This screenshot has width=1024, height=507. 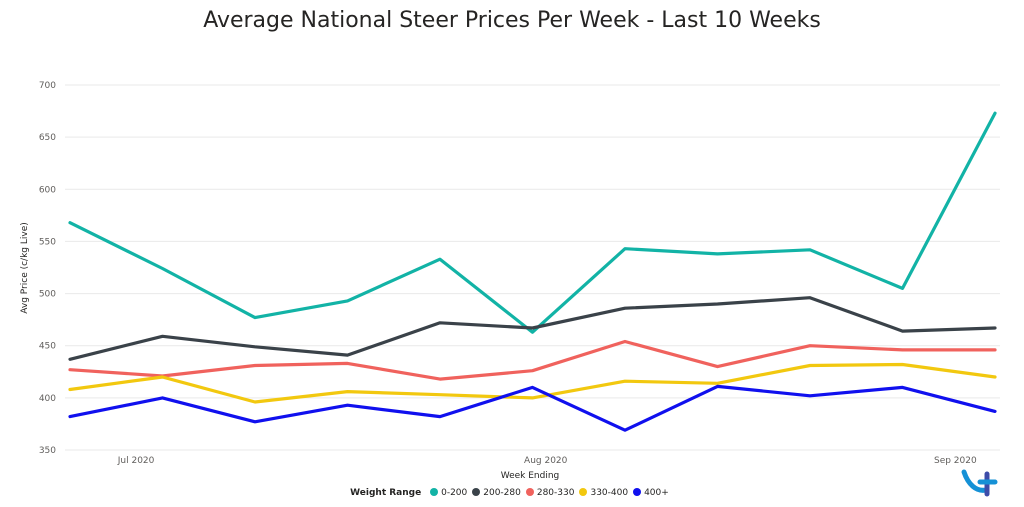 What do you see at coordinates (502, 493) in the screenshot?
I see `legend-label: 200-280` at bounding box center [502, 493].